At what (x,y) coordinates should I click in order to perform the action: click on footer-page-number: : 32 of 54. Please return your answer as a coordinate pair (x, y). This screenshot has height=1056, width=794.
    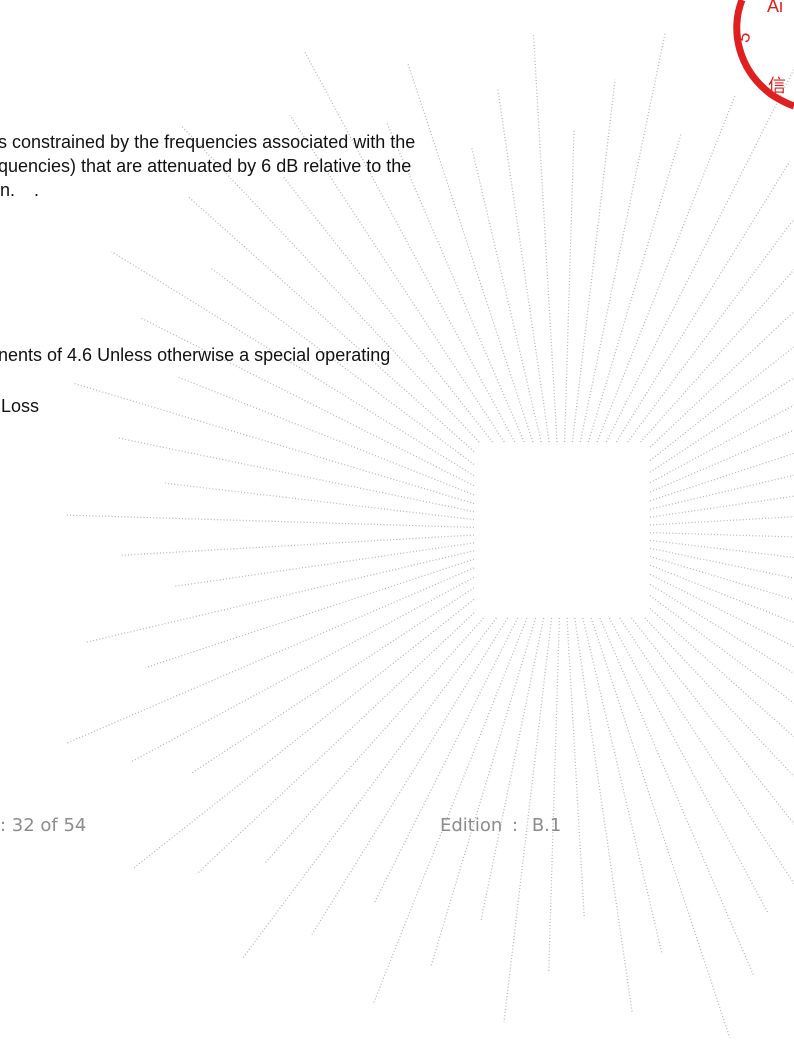
    Looking at the image, I should click on (43, 825).